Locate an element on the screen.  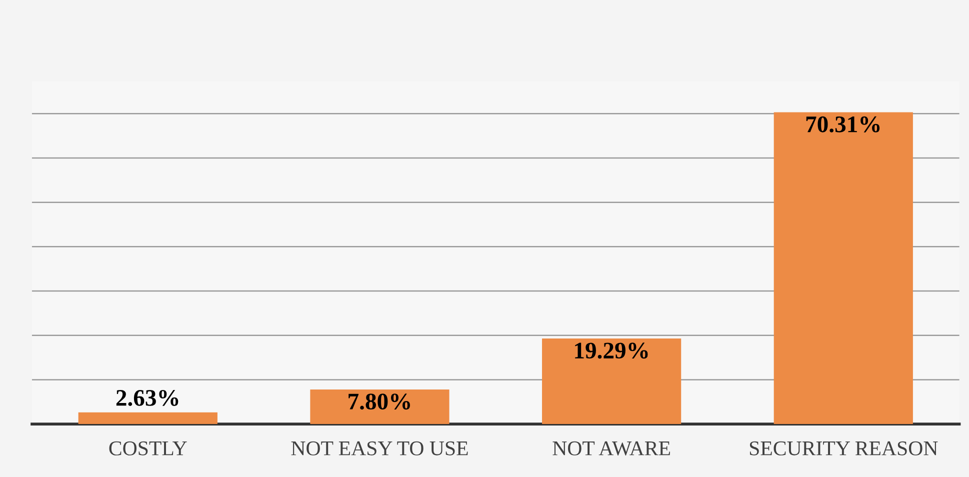
data-label: 2.63% is located at coordinates (147, 398).